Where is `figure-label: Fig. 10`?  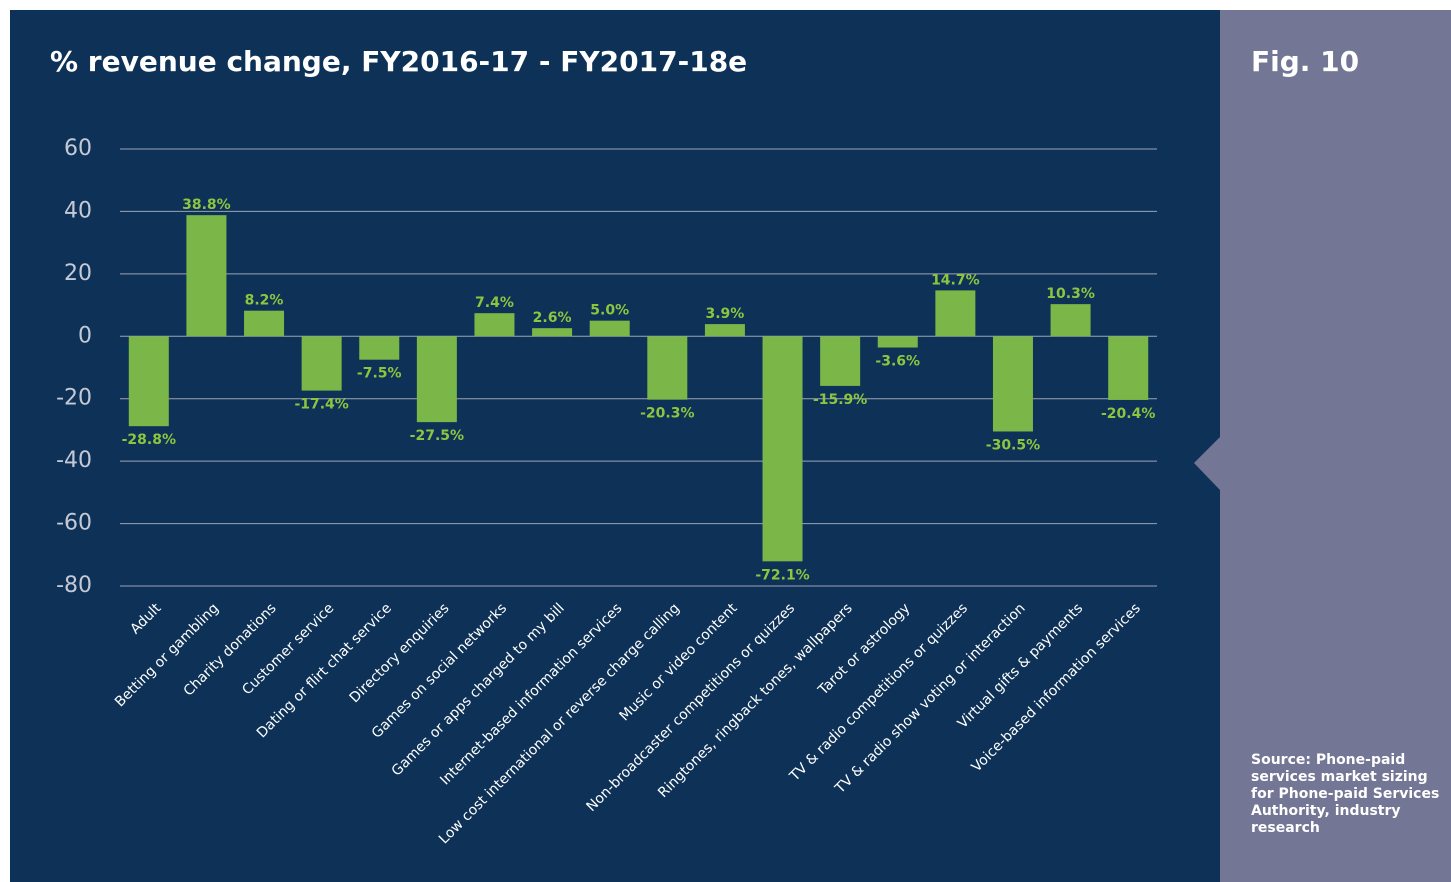 figure-label: Fig. 10 is located at coordinates (1305, 61).